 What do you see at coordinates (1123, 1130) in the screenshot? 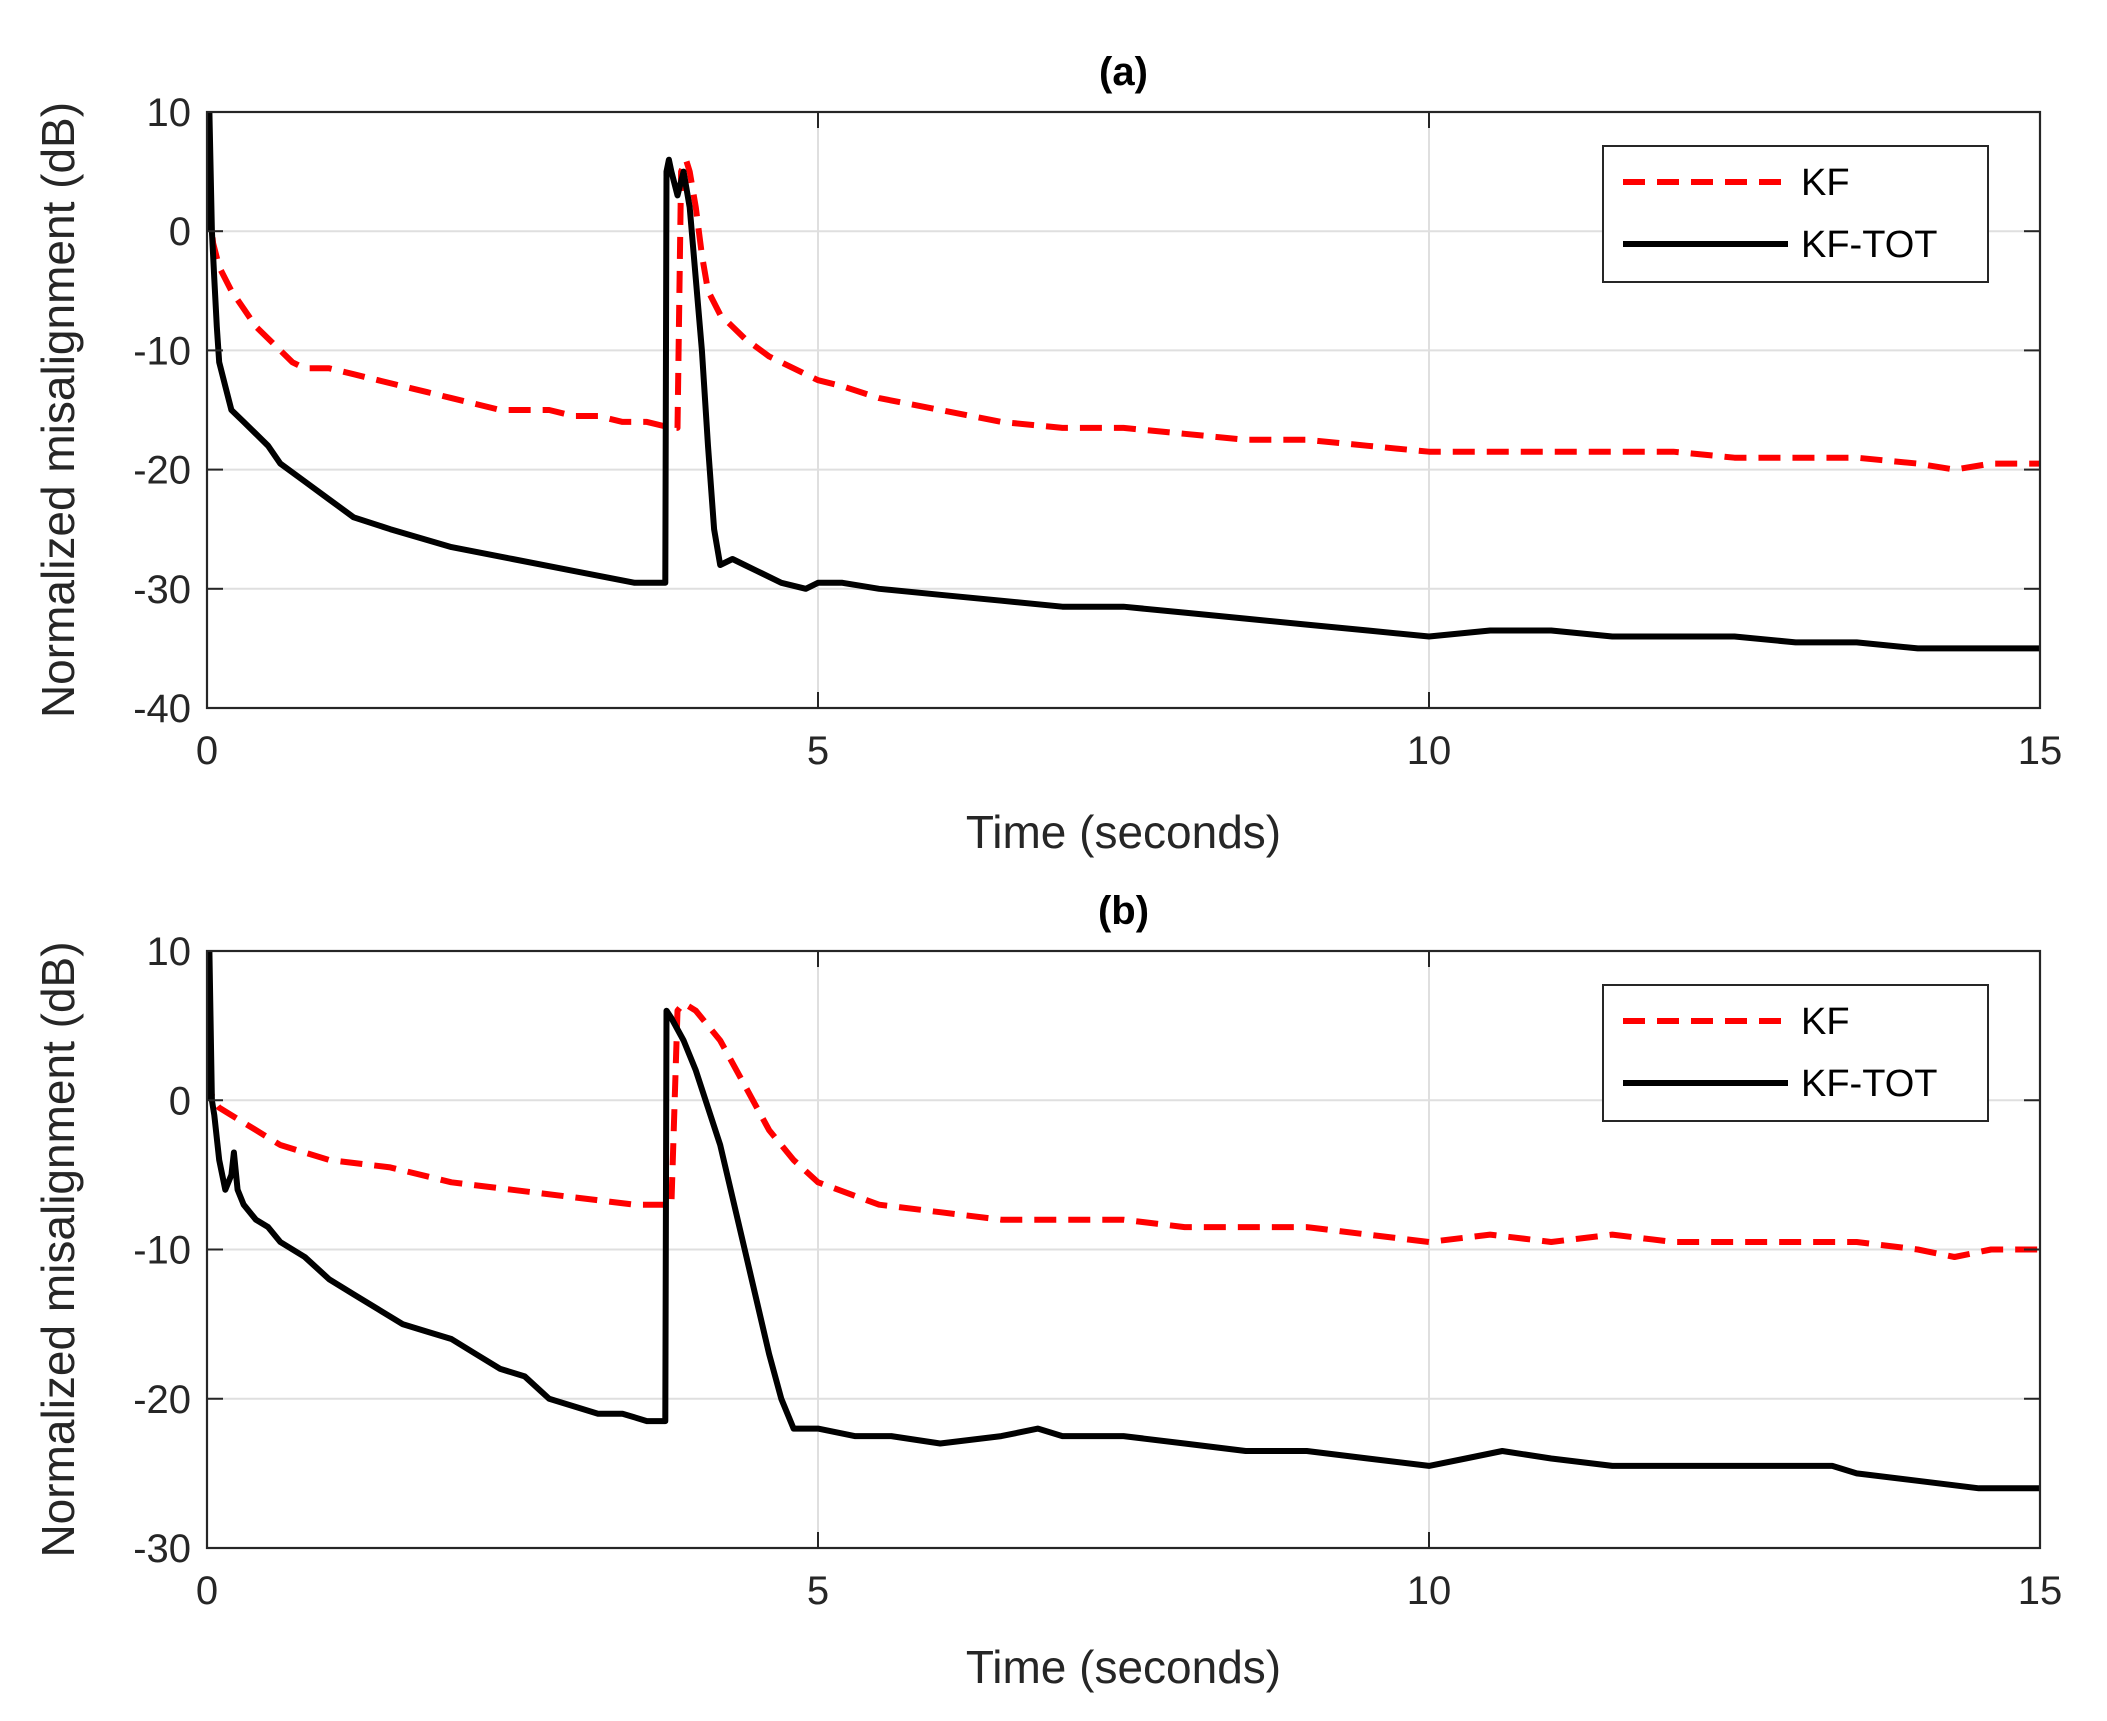
I see `series-line-kf` at bounding box center [1123, 1130].